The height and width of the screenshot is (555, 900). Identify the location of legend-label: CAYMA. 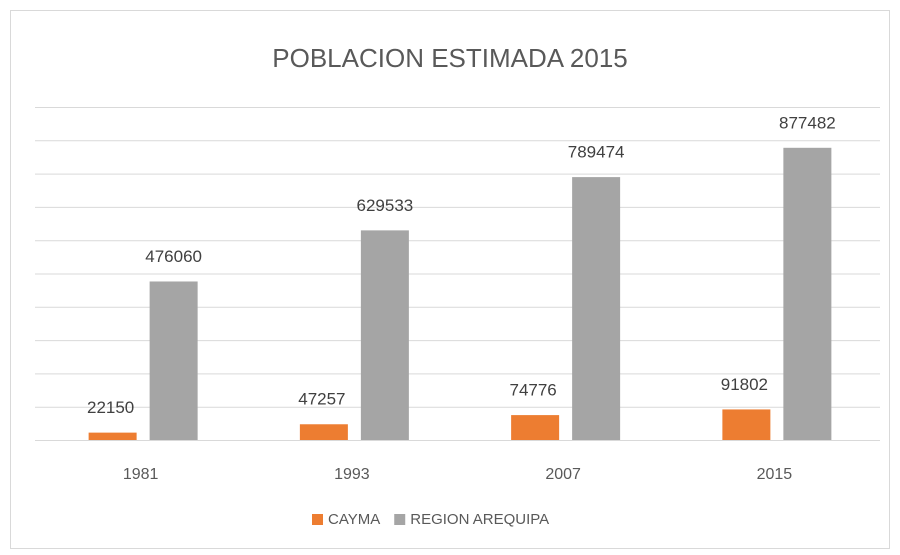
(354, 519).